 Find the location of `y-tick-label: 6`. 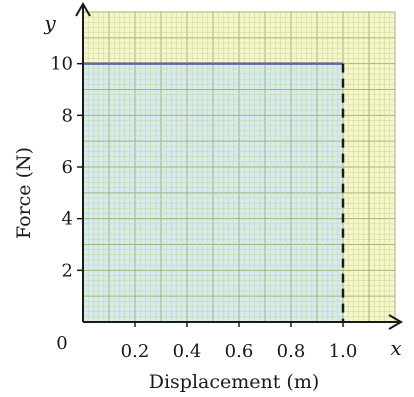

y-tick-label: 6 is located at coordinates (67, 167).